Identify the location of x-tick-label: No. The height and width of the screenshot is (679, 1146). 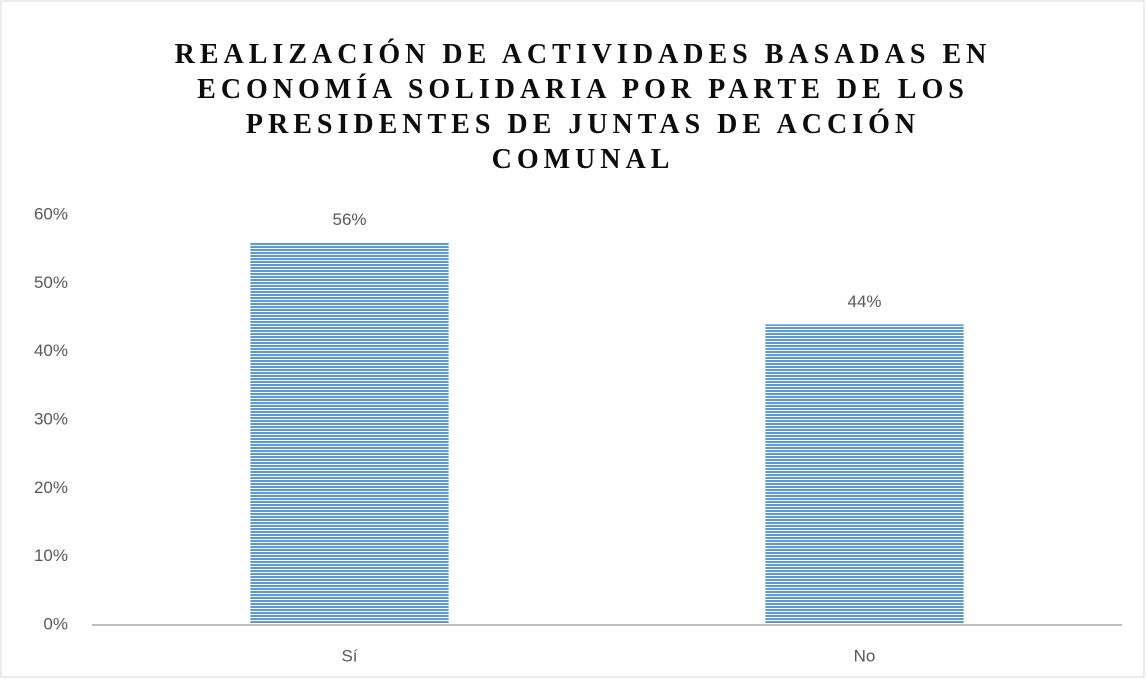
(865, 655).